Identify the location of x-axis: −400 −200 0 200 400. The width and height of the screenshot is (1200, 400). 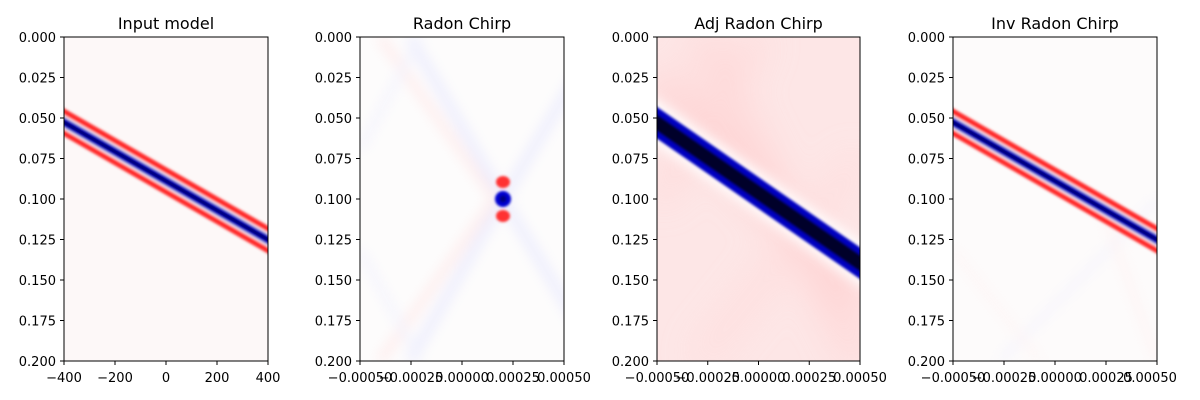
(163, 373).